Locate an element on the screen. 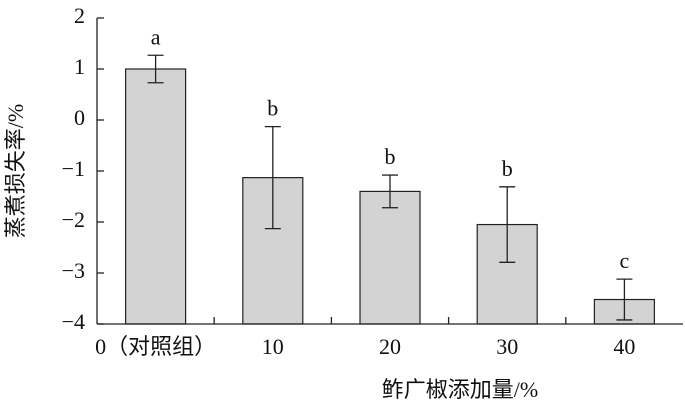  x-tick-label: 20 is located at coordinates (390, 346).